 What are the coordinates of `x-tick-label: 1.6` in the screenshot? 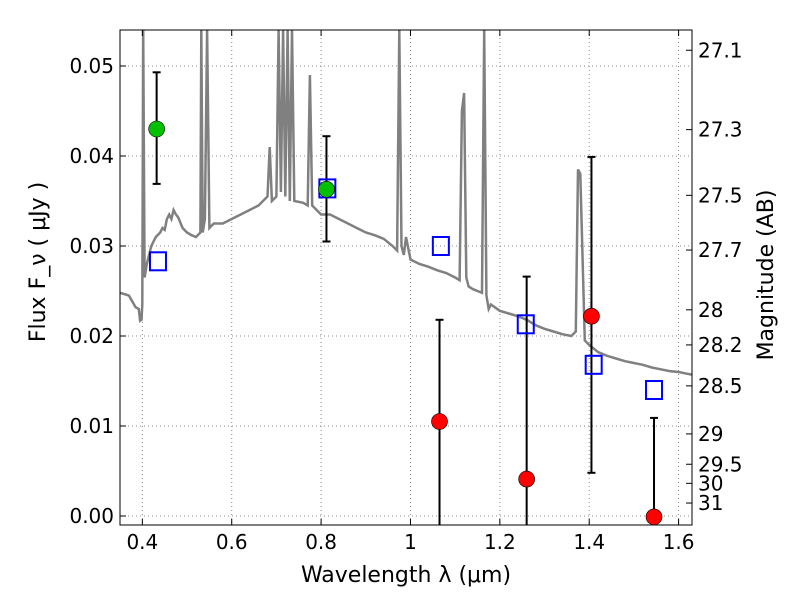 It's located at (679, 542).